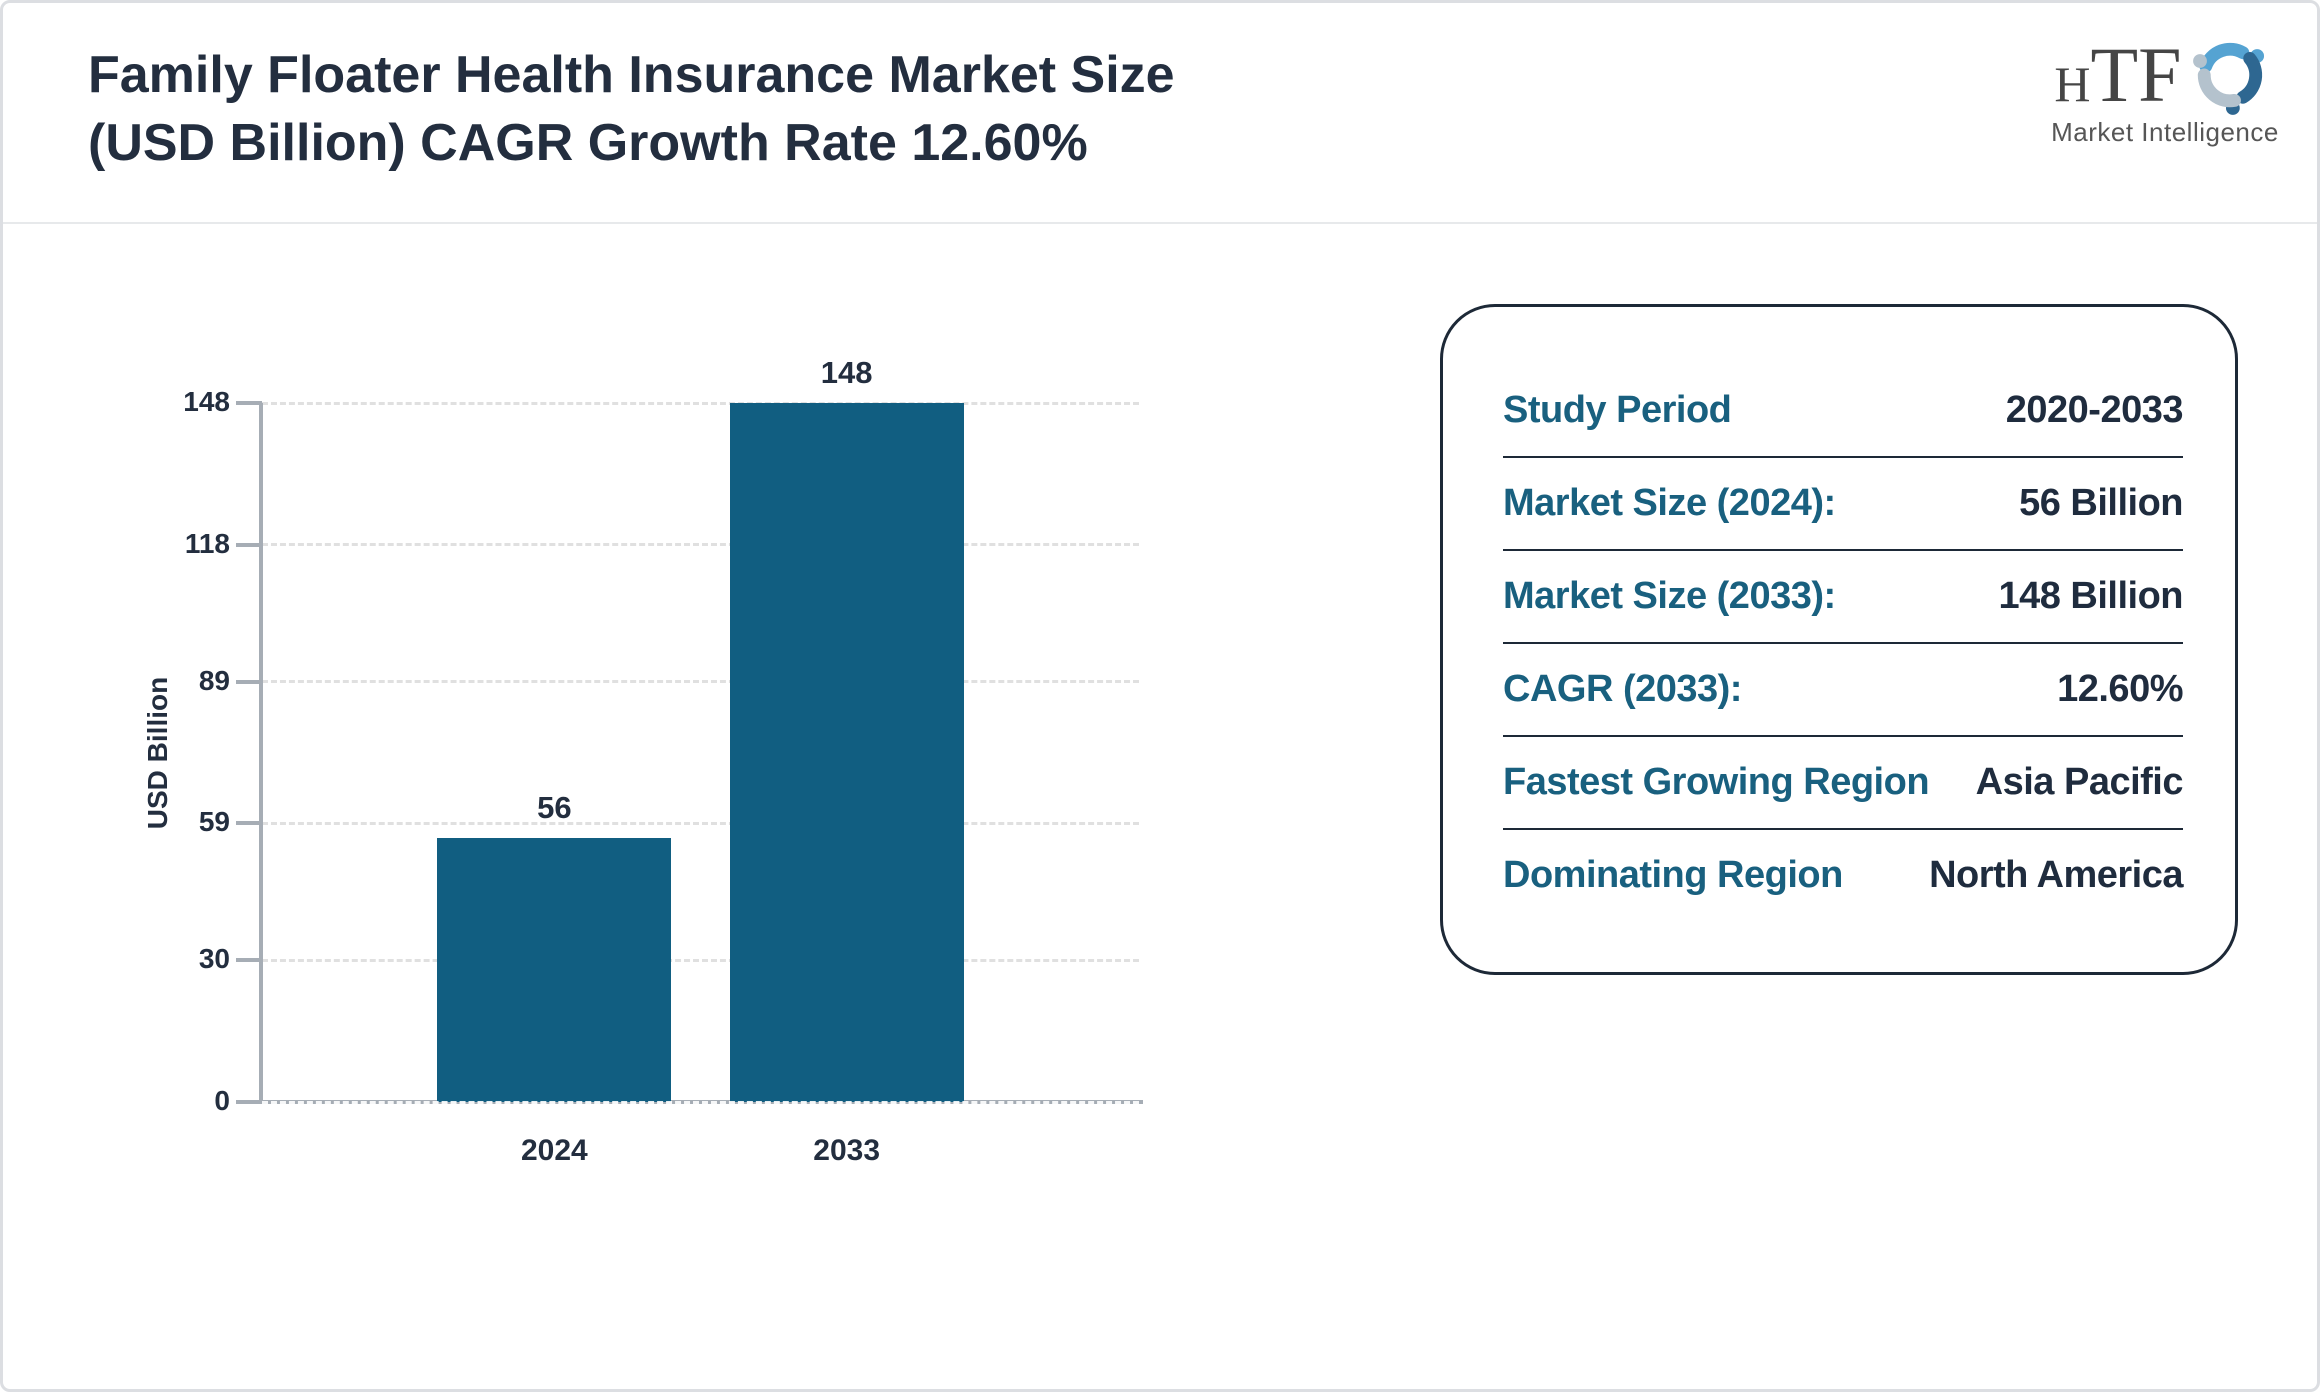  What do you see at coordinates (554, 1150) in the screenshot?
I see `x-tick-label: 2024` at bounding box center [554, 1150].